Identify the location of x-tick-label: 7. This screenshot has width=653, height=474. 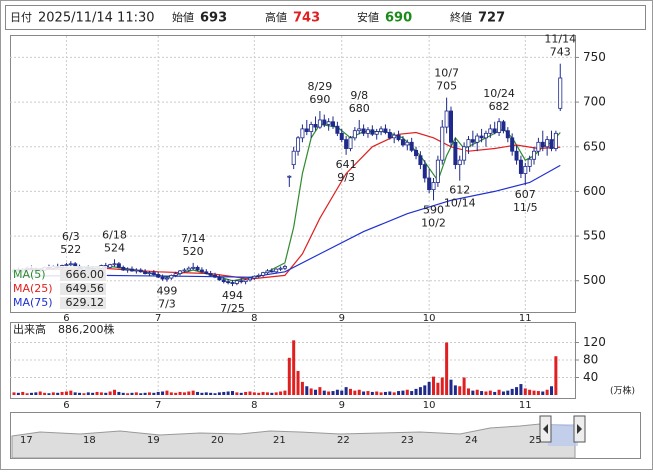
(158, 405).